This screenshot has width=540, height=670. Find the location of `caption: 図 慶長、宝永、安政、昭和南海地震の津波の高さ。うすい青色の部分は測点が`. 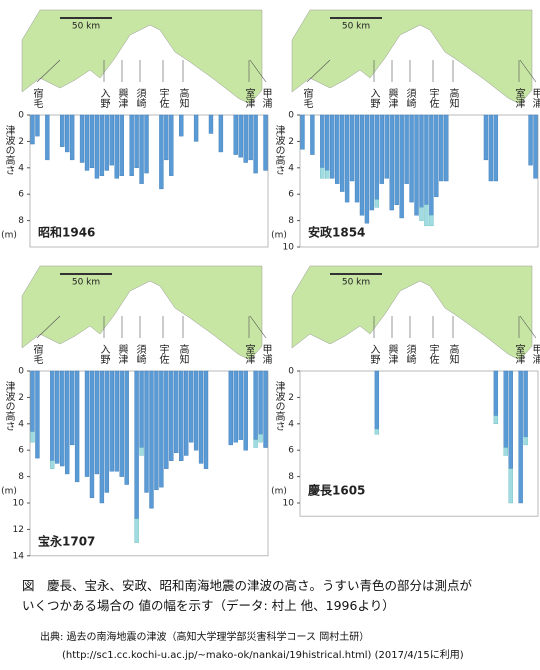

caption: 図 慶長、宝永、安政、昭和南海地震の津波の高さ。うすい青色の部分は測点が is located at coordinates (247, 585).